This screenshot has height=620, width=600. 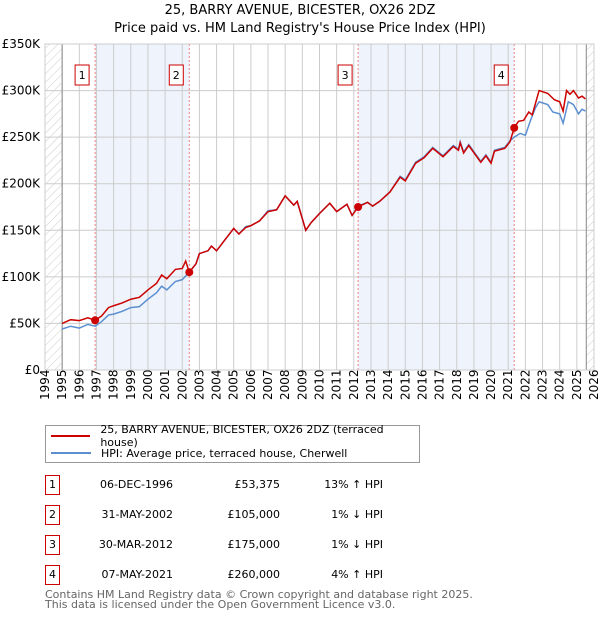 I want to click on x-tick-label: 2015, so click(x=405, y=384).